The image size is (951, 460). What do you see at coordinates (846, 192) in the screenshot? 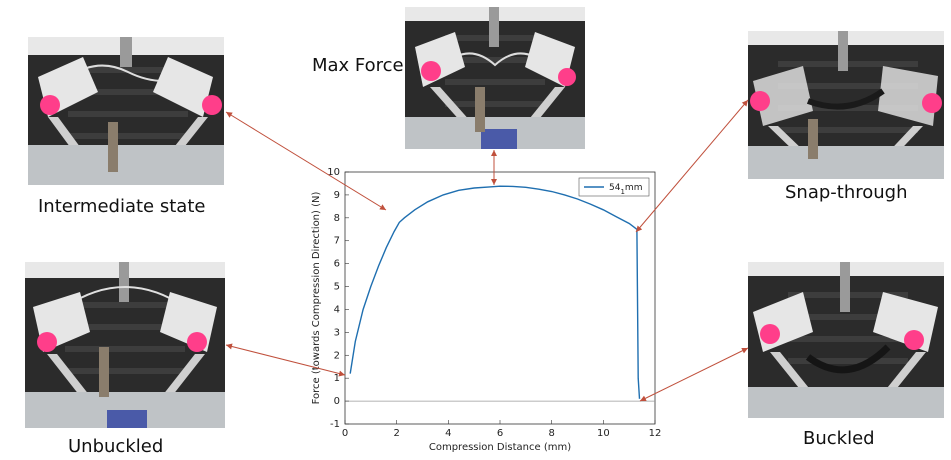
I see `caption-snap-through: Snap-through` at bounding box center [846, 192].